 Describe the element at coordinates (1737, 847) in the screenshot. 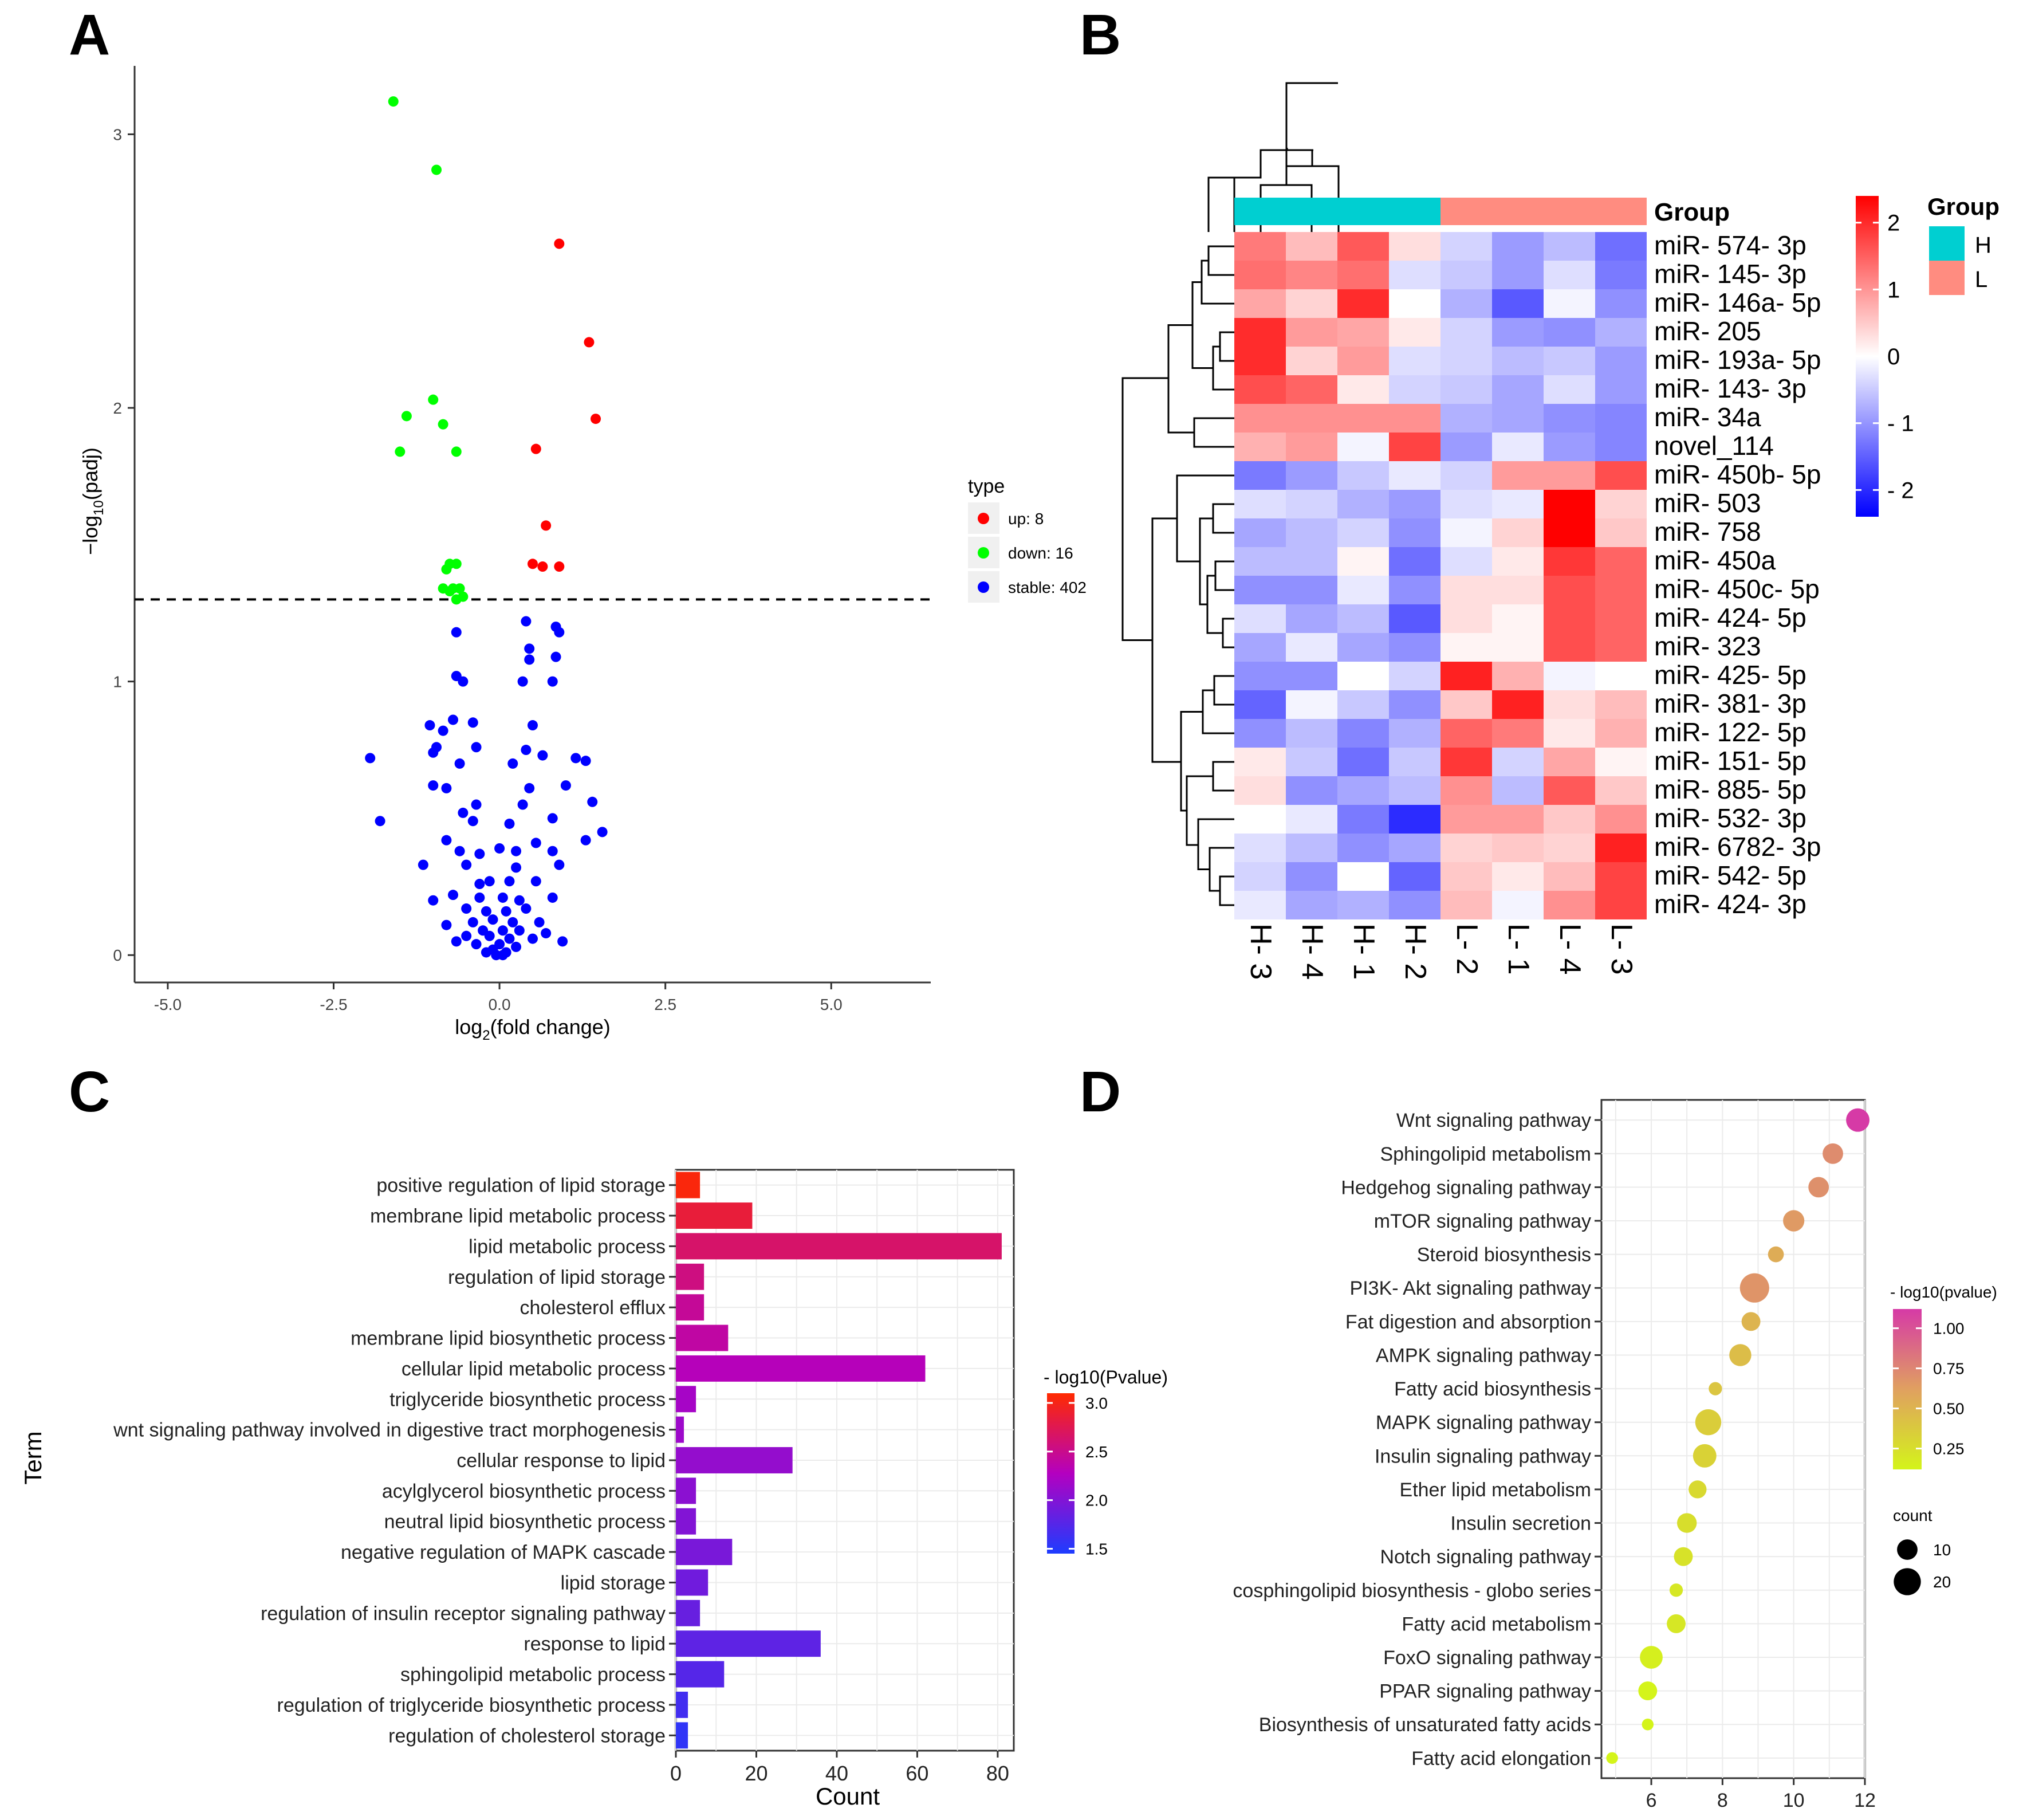

I see `heatmap-row-label: miR- 6782- 3p` at that location.